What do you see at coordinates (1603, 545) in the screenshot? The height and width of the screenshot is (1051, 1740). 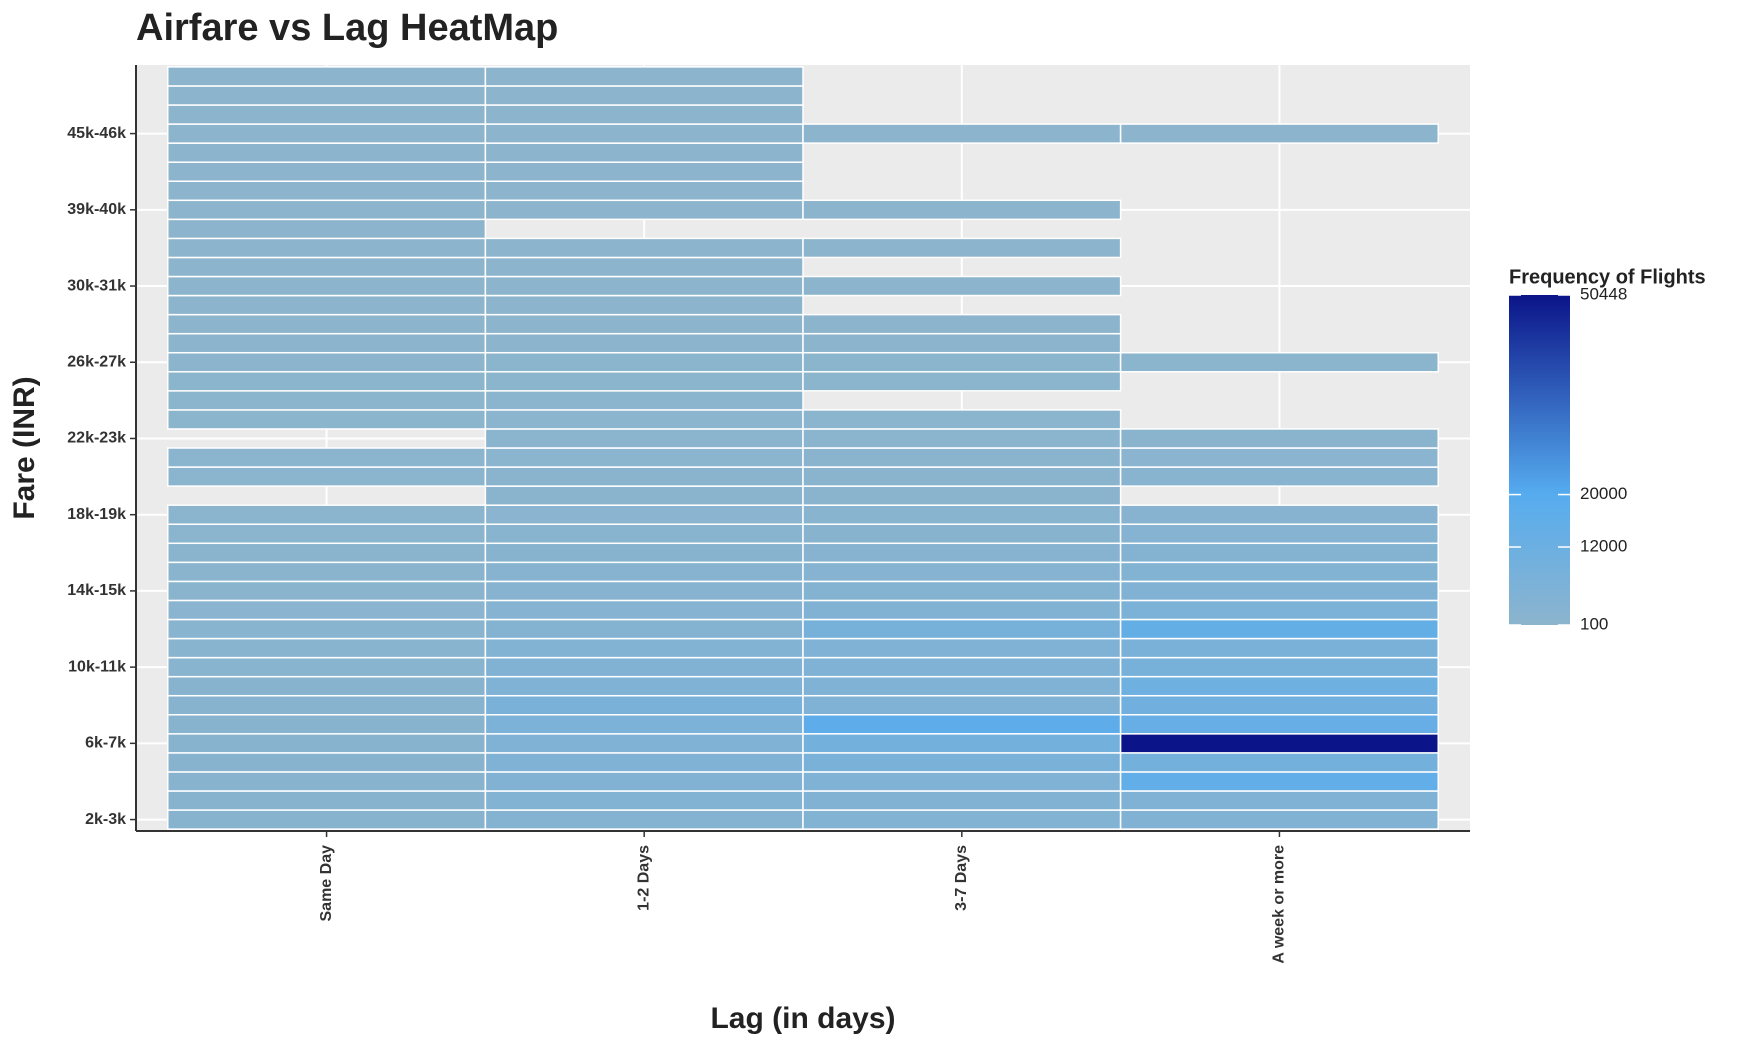 I see `colorbar-tick-label: 12000` at bounding box center [1603, 545].